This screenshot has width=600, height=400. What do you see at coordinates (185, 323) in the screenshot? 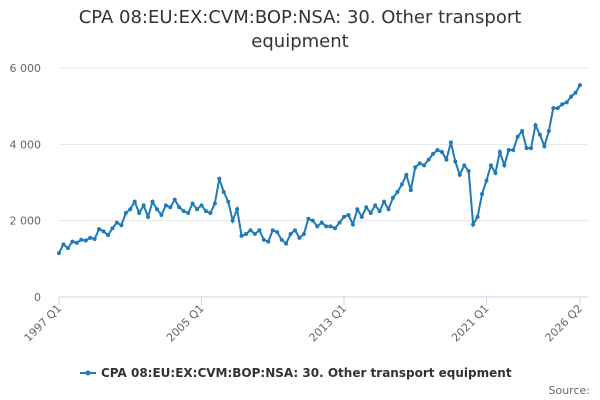
I see `x-tick-label: 2005 Q1` at bounding box center [185, 323].